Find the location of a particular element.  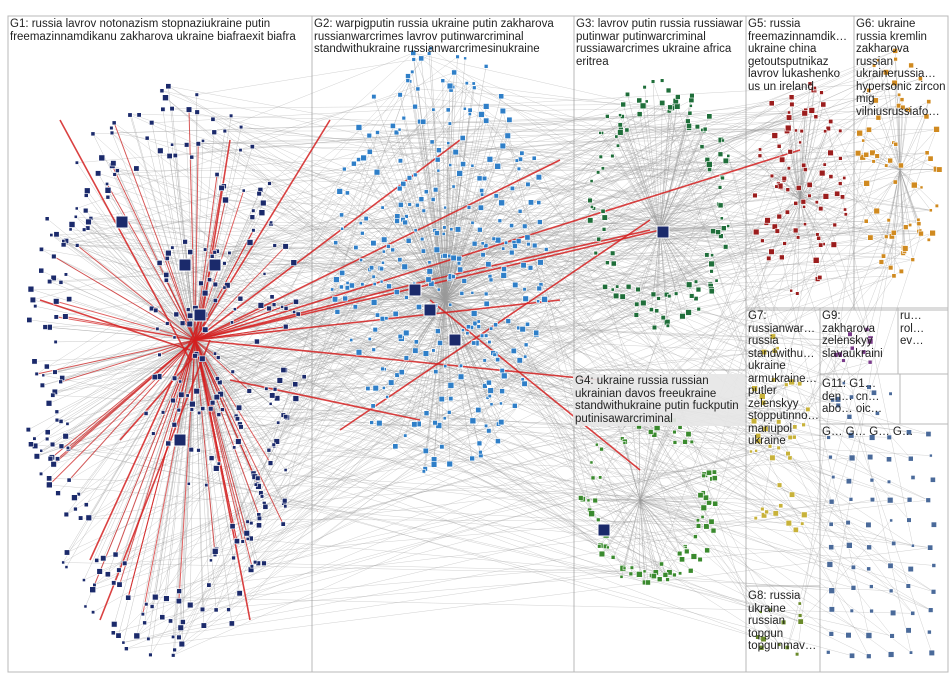

graph-node-large is located at coordinates (604, 530).